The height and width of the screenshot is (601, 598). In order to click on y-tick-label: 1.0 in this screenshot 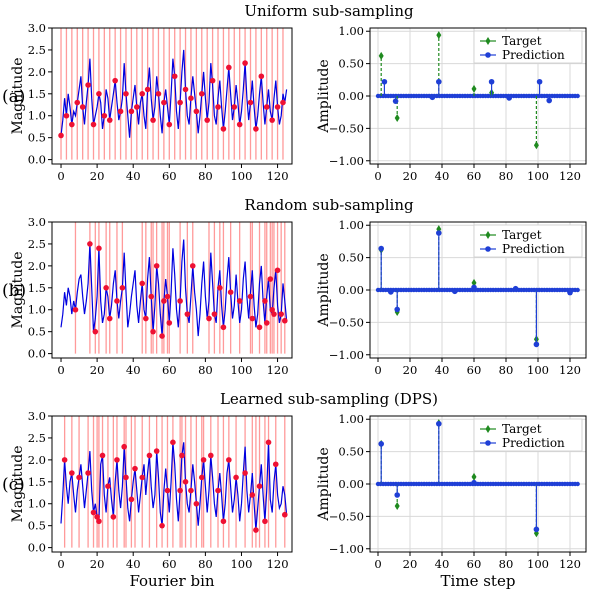, I will do `click(37, 116)`.